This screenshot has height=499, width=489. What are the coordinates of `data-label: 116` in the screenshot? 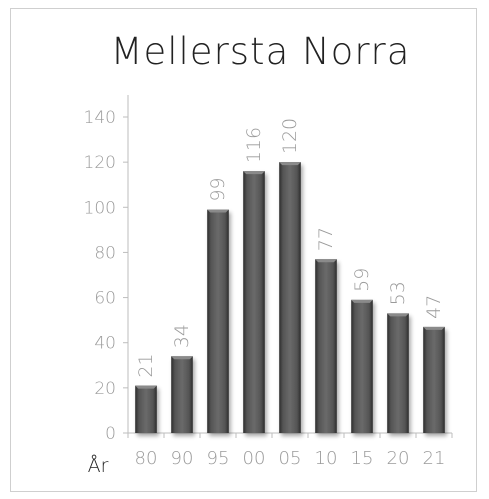 It's located at (254, 145).